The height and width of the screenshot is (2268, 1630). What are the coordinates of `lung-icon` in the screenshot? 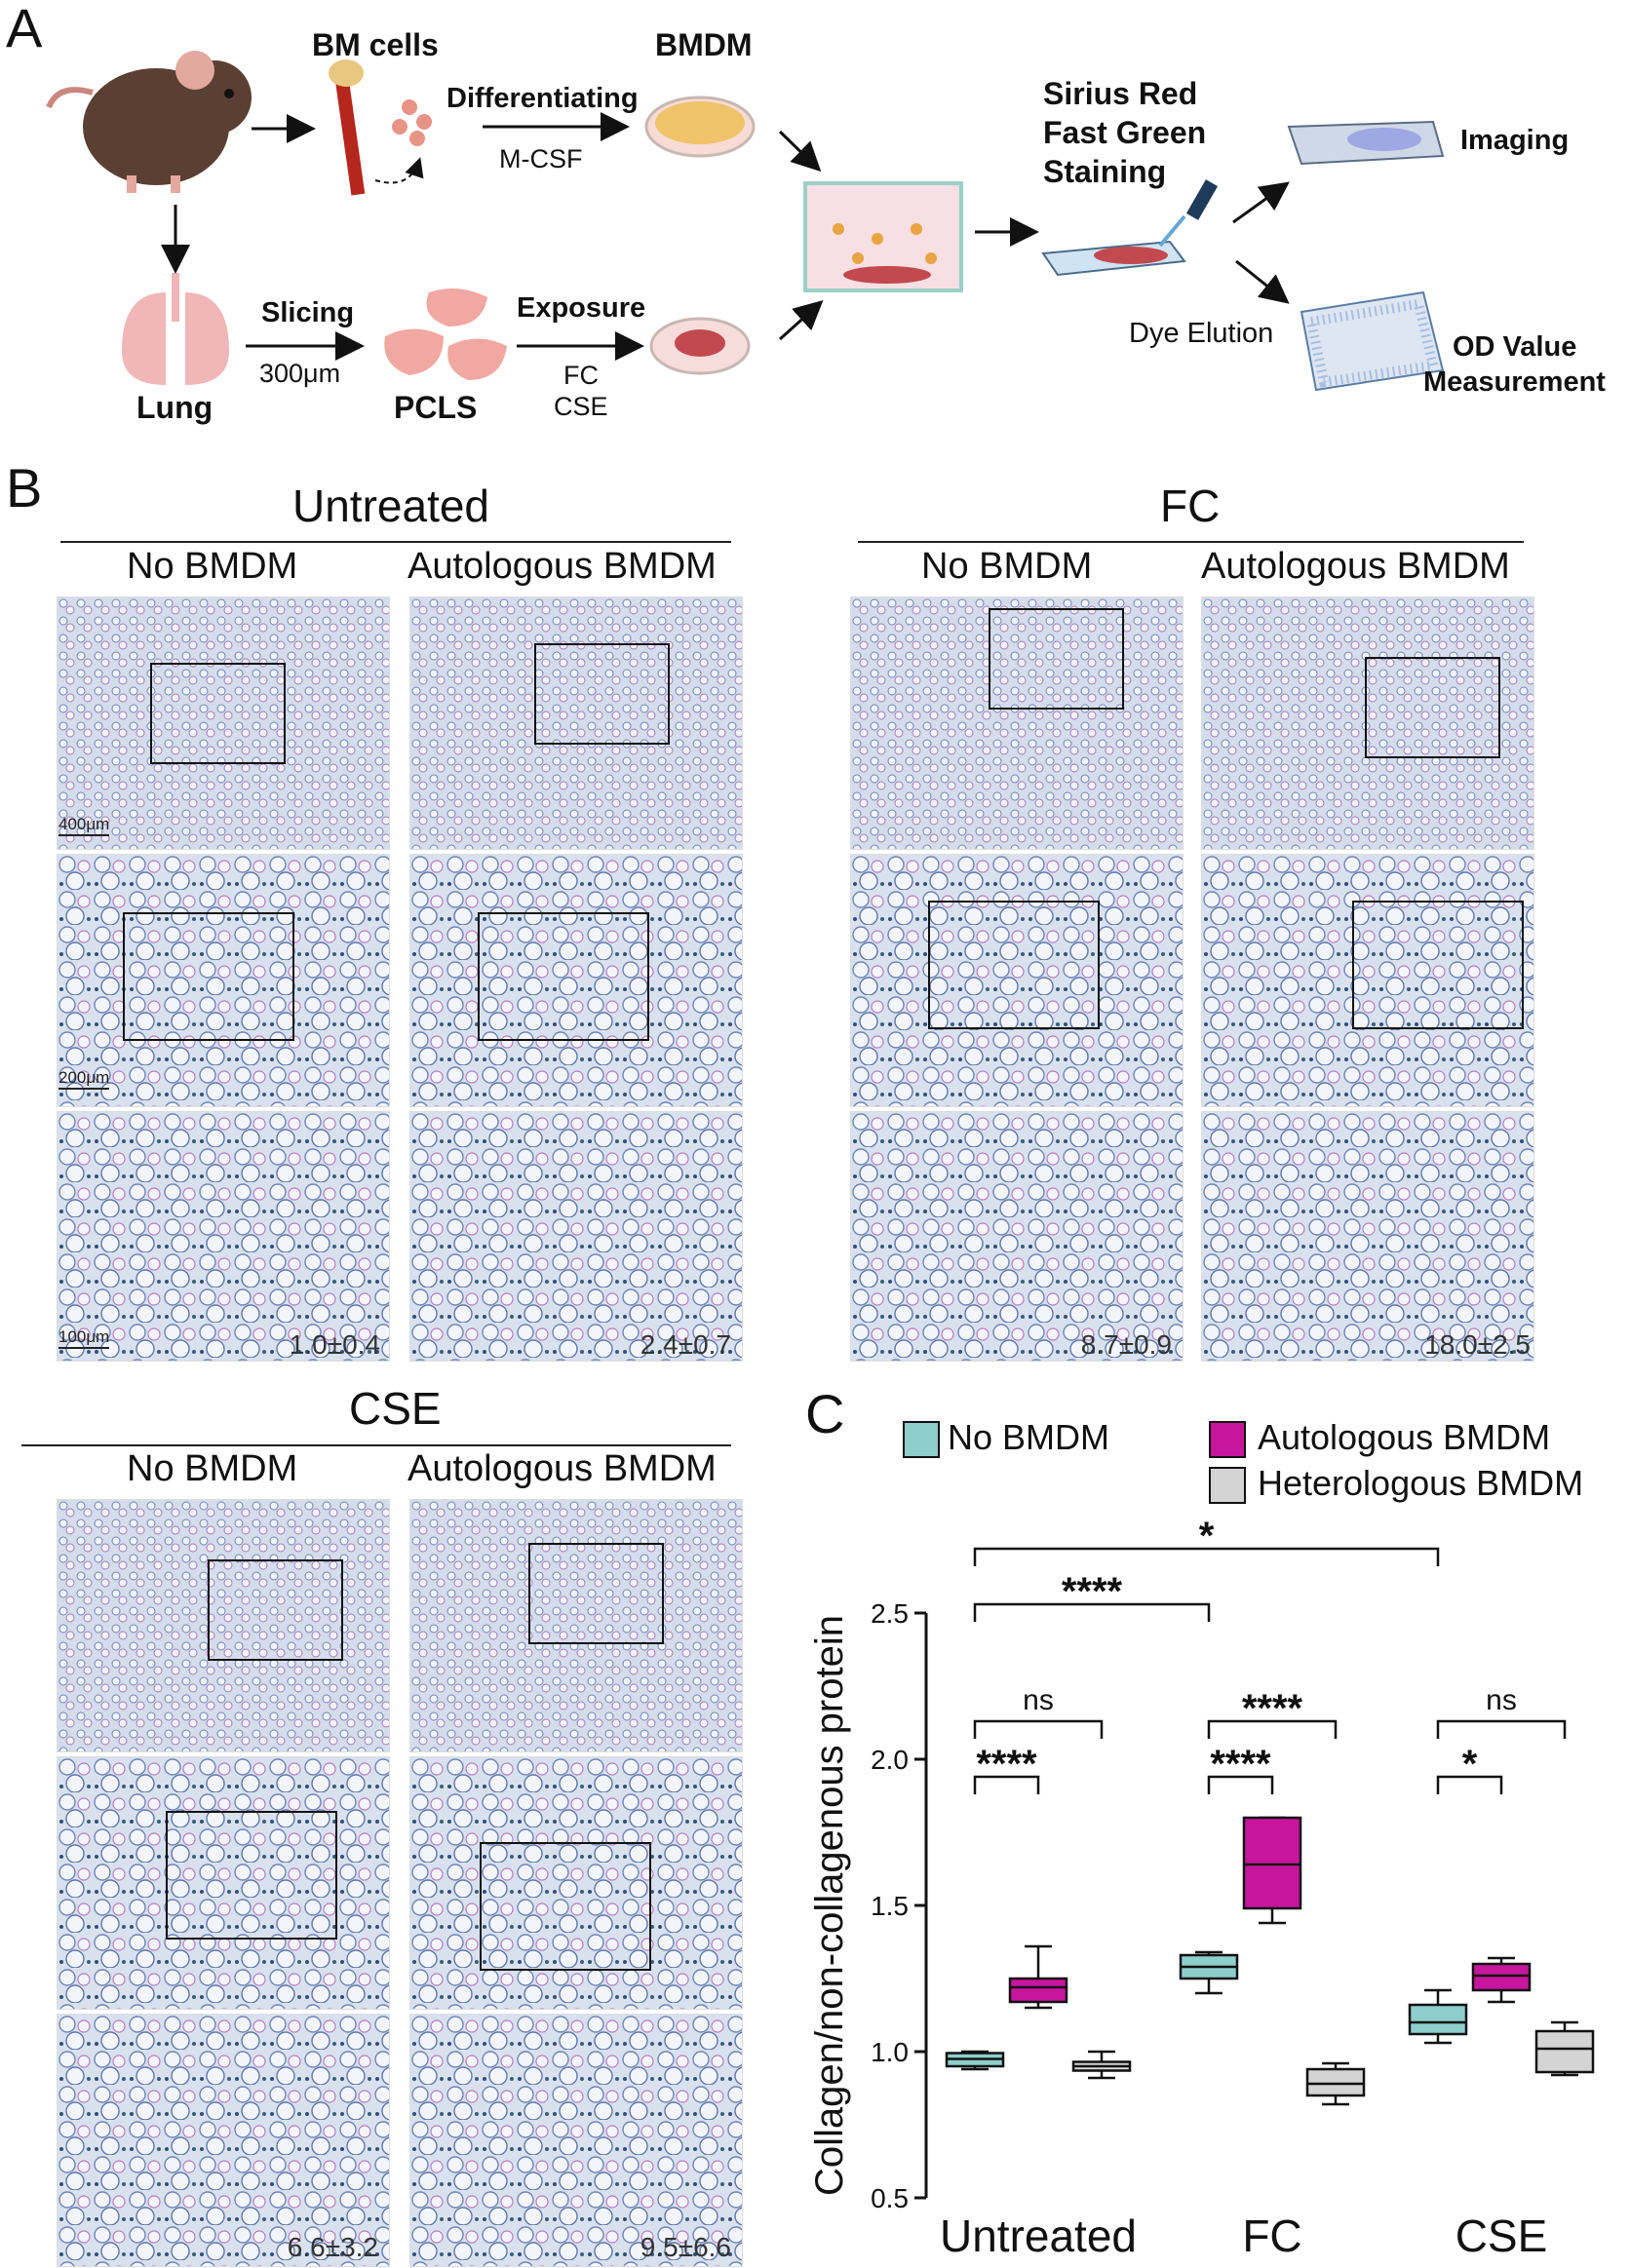 It's located at (176, 329).